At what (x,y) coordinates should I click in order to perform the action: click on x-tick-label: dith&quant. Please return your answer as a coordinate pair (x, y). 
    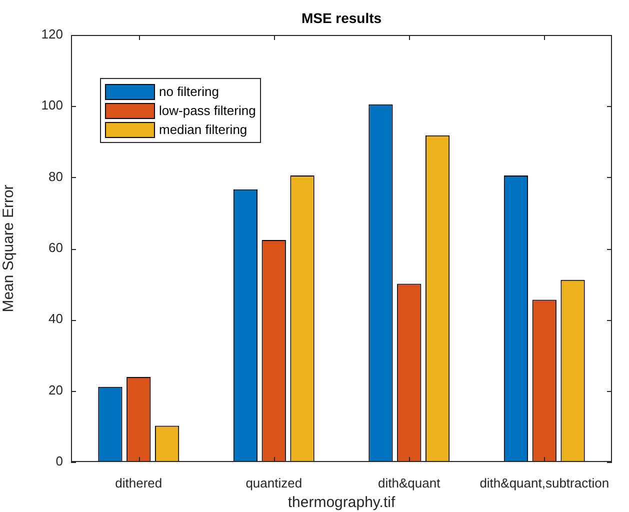
    Looking at the image, I should click on (409, 482).